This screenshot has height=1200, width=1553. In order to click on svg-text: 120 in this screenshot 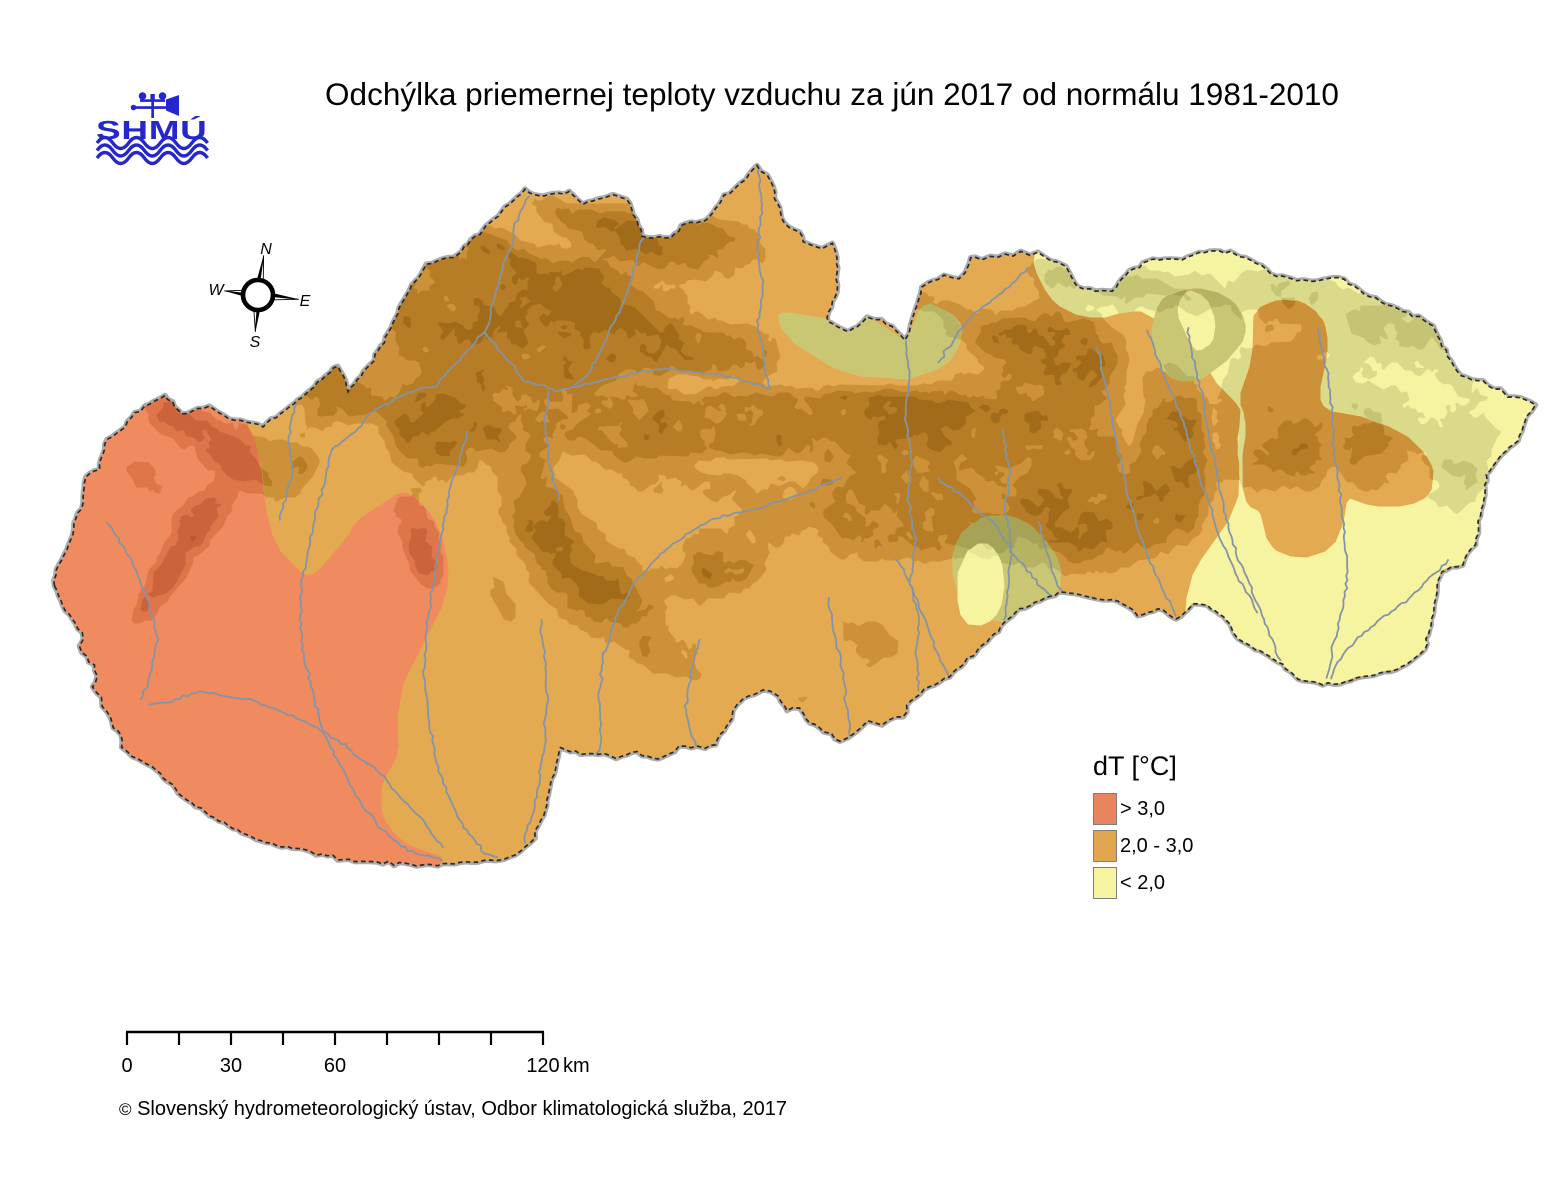, I will do `click(542, 1066)`.